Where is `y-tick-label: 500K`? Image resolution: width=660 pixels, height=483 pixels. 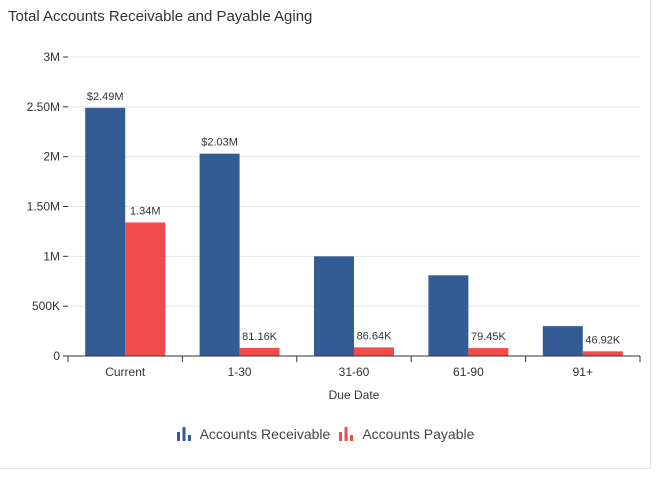 y-tick-label: 500K is located at coordinates (46, 306).